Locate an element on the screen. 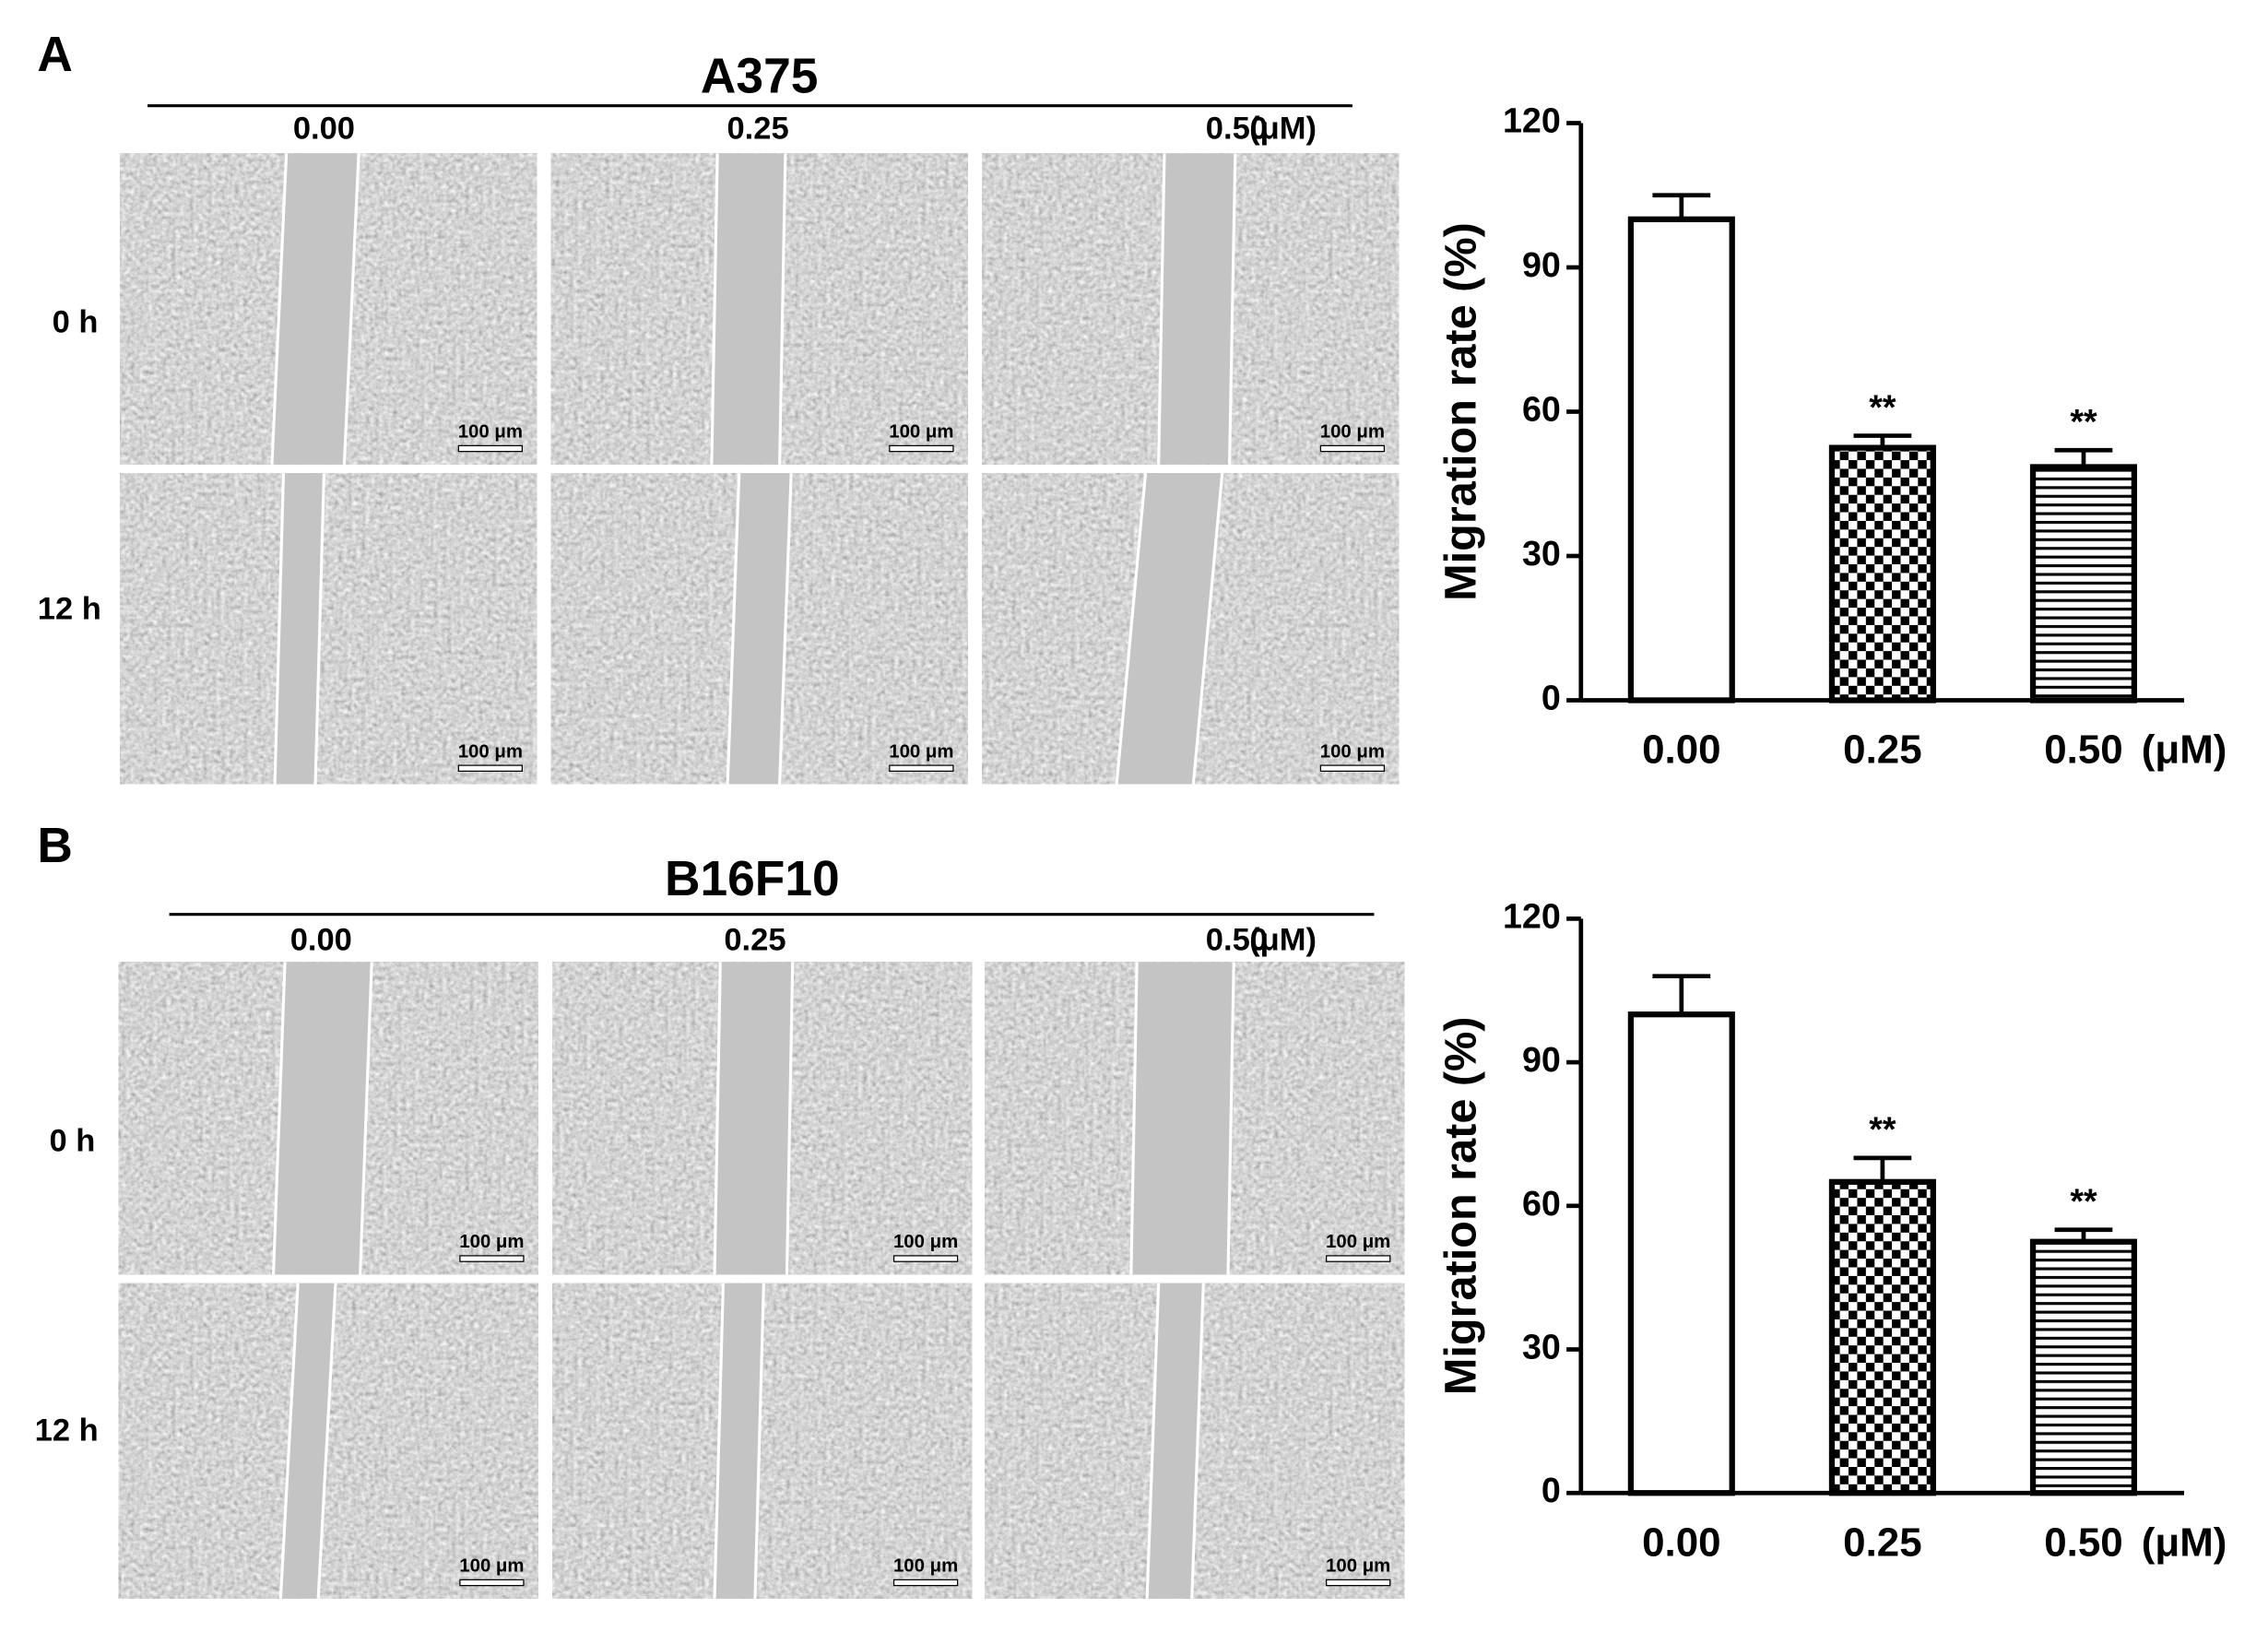 This screenshot has width=2268, height=1632. x-tick-label: 0.50 is located at coordinates (2083, 750).